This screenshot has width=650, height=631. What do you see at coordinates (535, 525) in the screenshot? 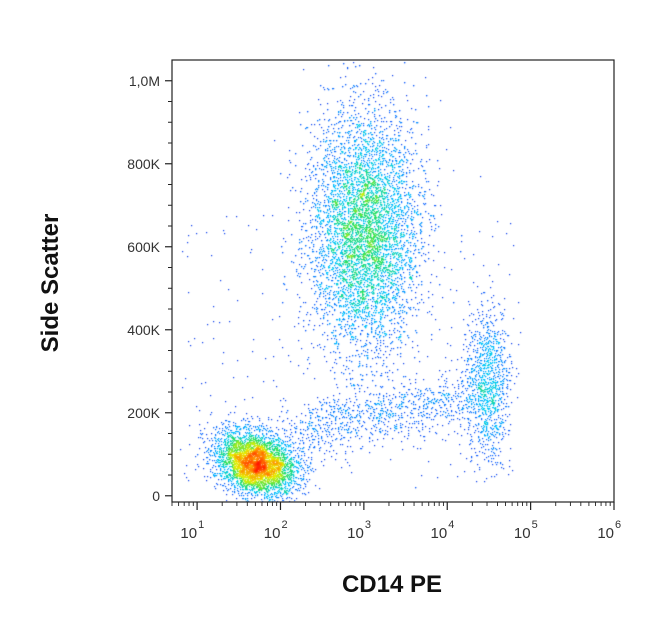
I see `x-tick-exponent: 5` at bounding box center [535, 525].